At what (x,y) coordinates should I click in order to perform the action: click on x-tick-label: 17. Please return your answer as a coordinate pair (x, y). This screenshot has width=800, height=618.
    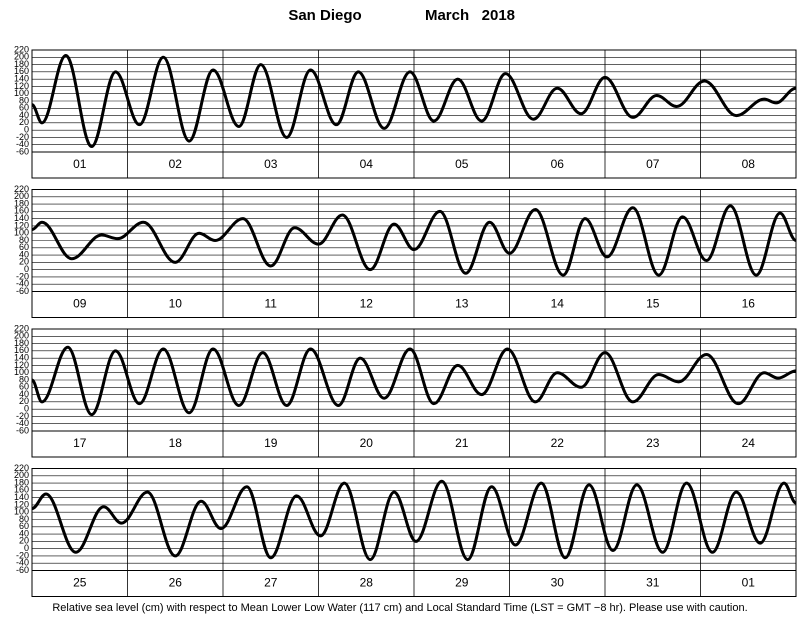
    Looking at the image, I should click on (80, 443).